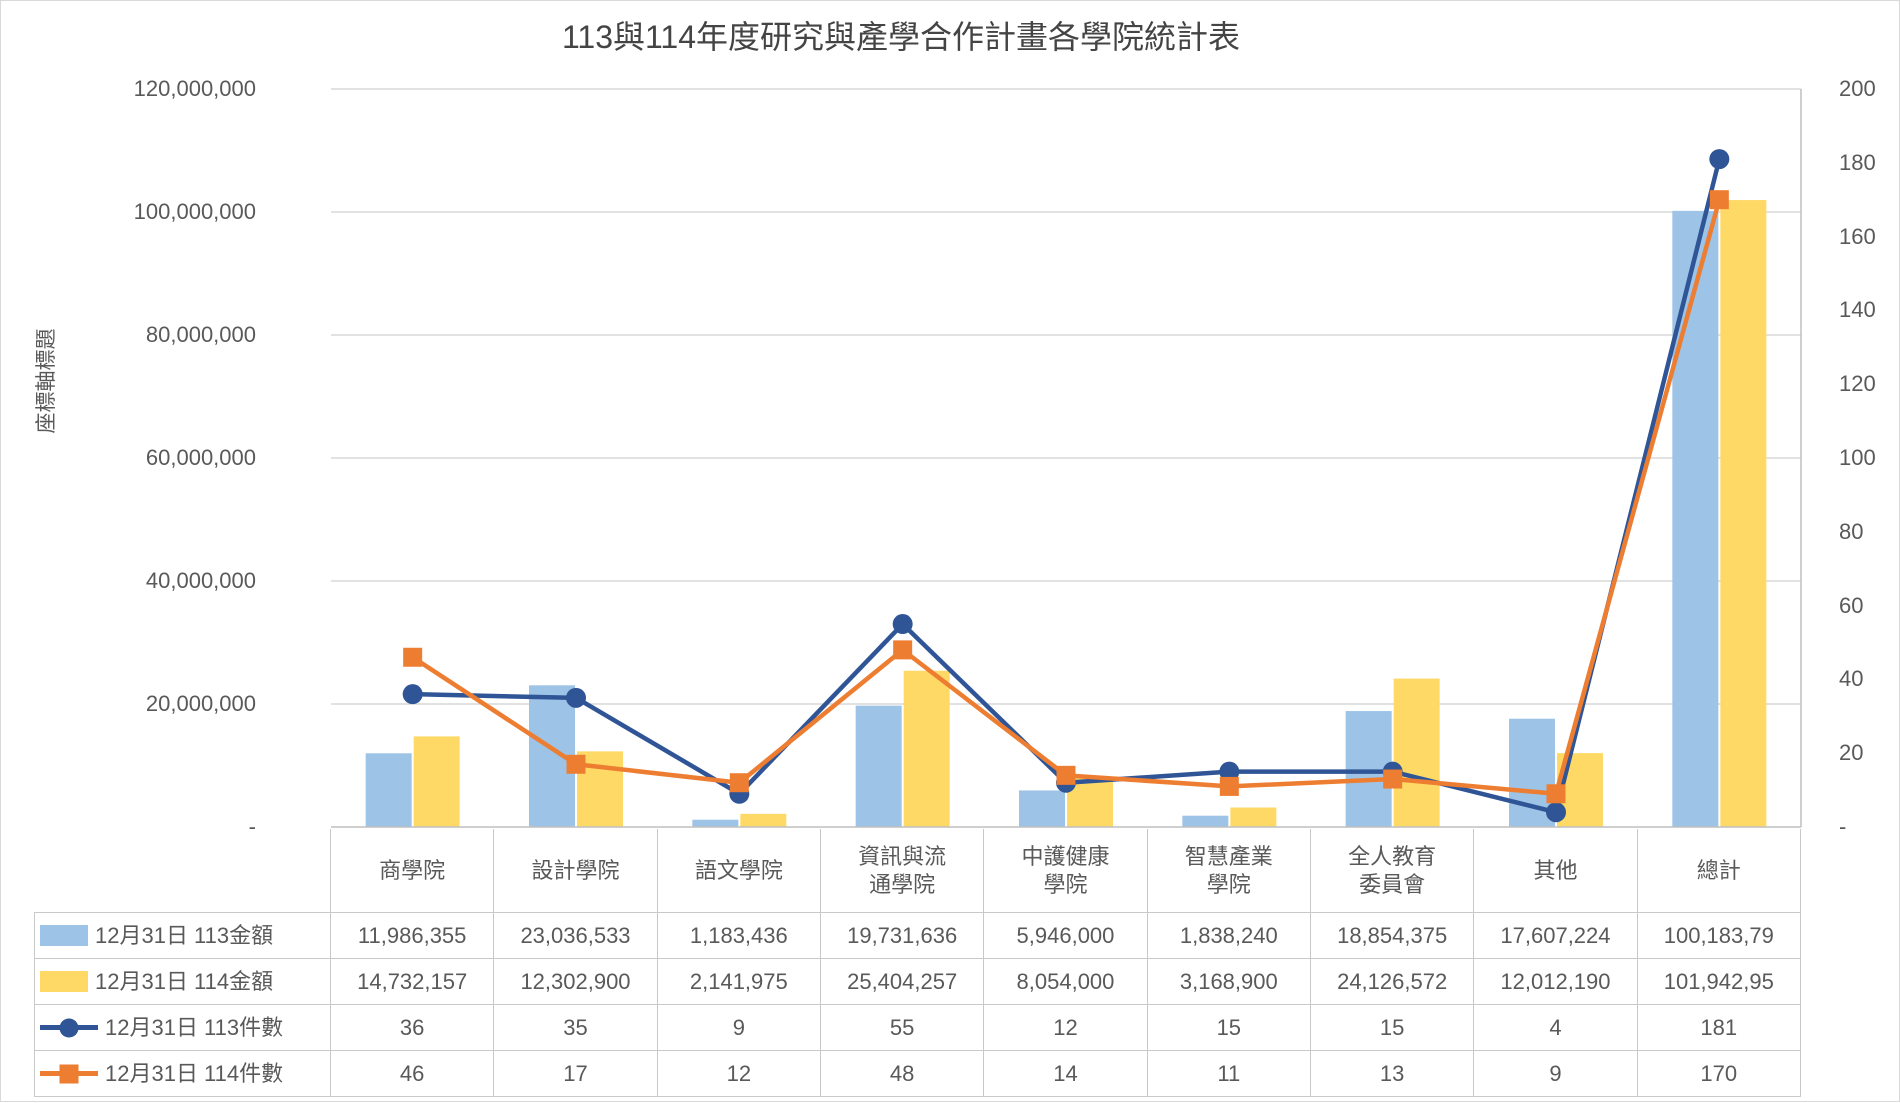  I want to click on value-count-113-cat0: 36, so click(413, 1028).